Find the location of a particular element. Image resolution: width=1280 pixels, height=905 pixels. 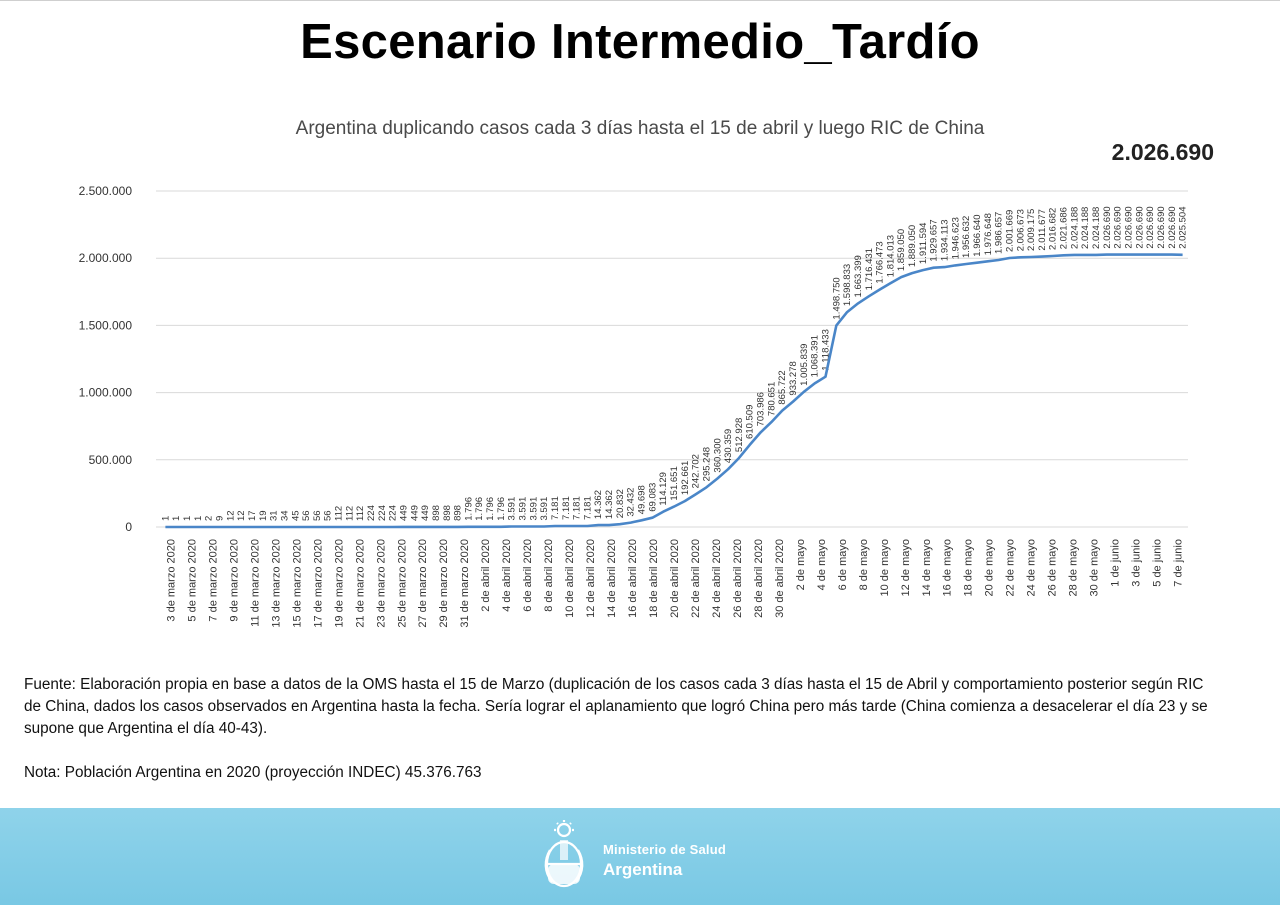

data-label: 3.591 is located at coordinates (523, 509).